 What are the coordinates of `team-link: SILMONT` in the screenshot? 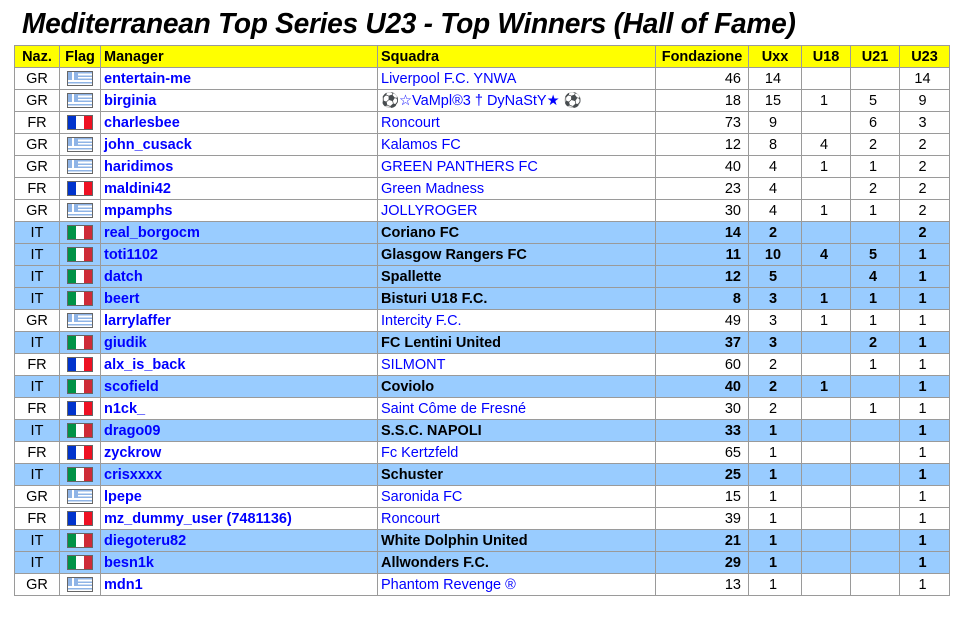 It's located at (516, 364).